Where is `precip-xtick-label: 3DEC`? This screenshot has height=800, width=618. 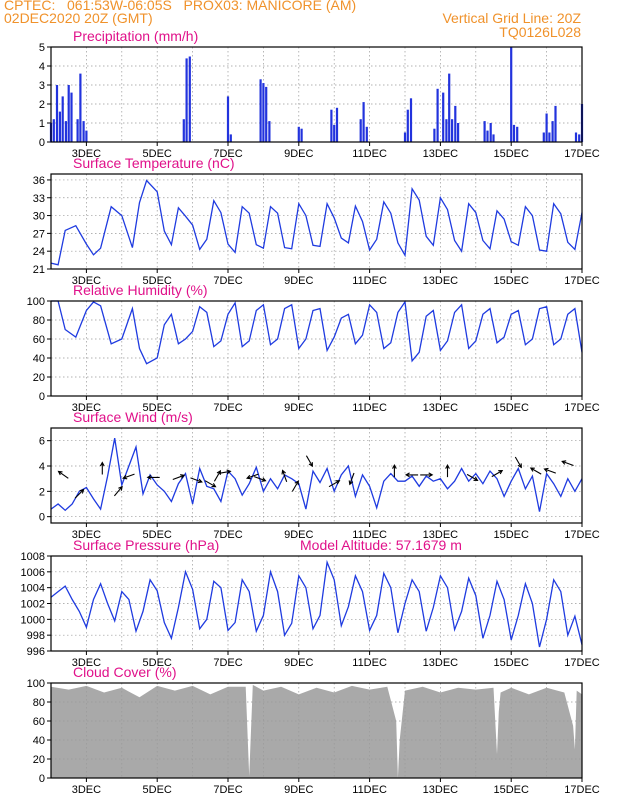 precip-xtick-label: 3DEC is located at coordinates (86, 154).